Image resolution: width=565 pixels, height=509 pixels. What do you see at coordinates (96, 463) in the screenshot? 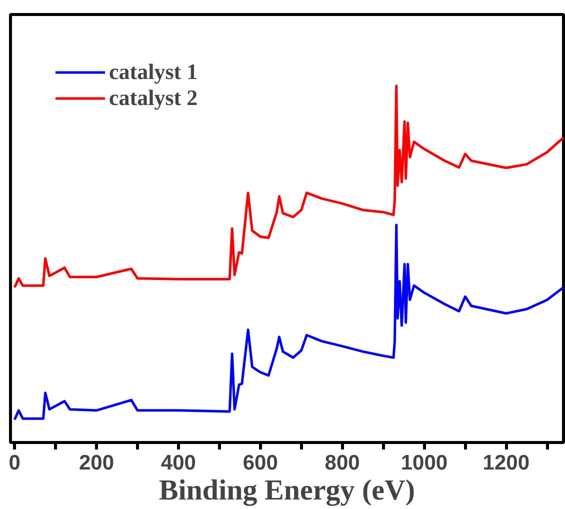
I see `x-tick-label: 200` at bounding box center [96, 463].